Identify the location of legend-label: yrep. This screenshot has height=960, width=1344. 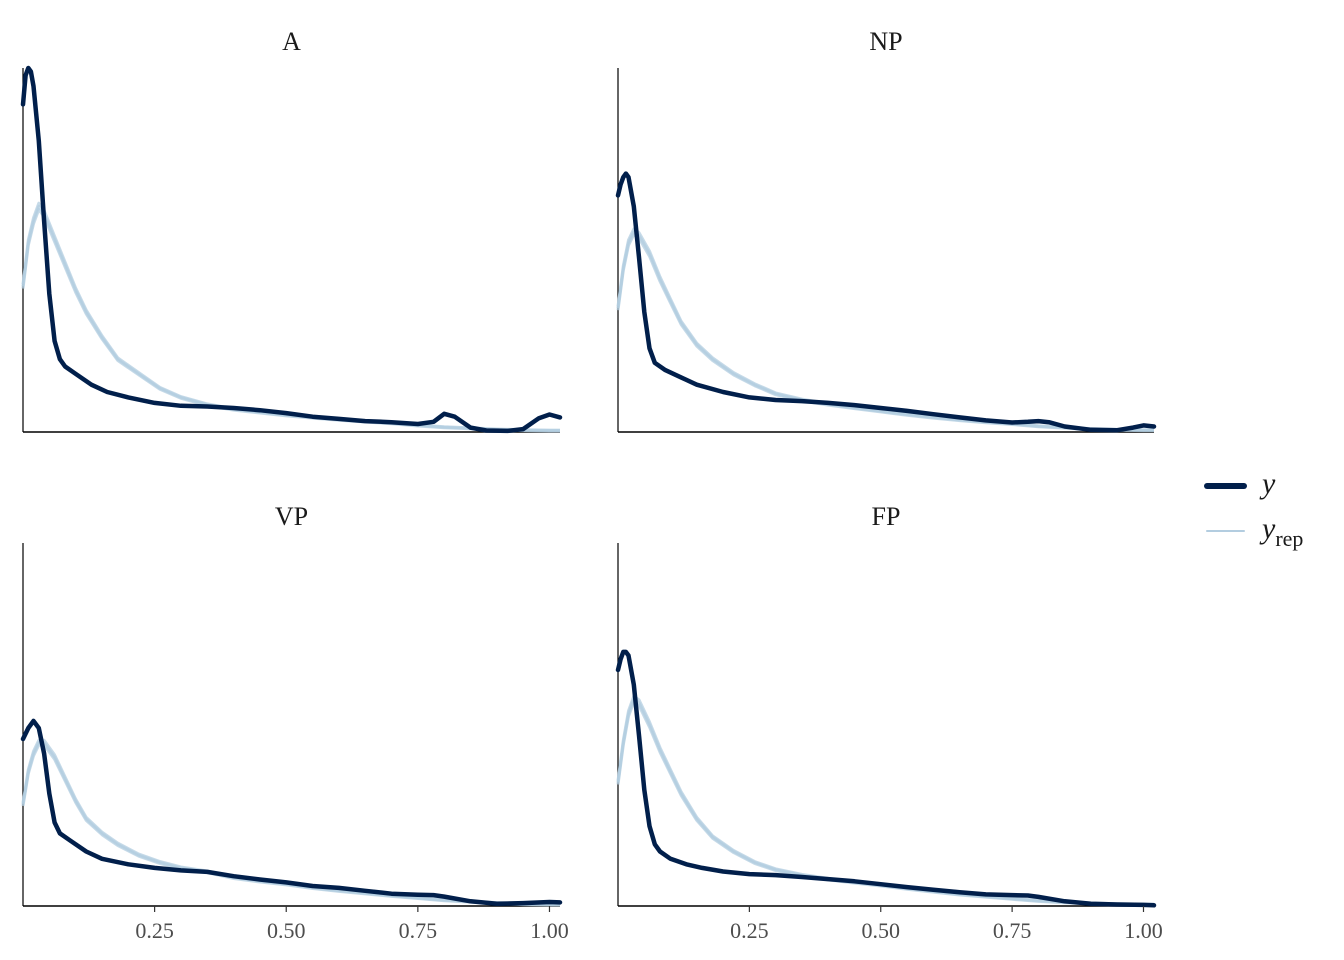
(1281, 531).